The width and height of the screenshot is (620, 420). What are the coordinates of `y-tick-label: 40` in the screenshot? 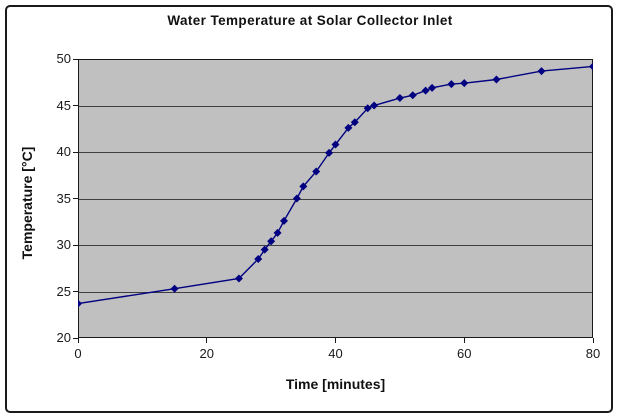 It's located at (63, 151).